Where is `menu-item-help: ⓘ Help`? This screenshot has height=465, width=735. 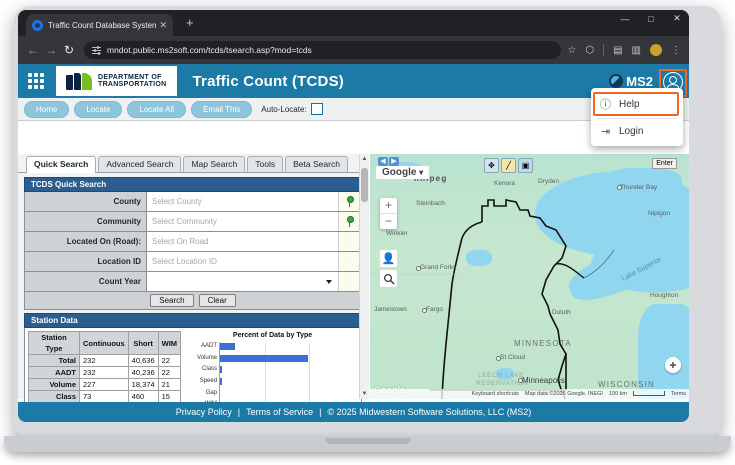 menu-item-help: ⓘ Help is located at coordinates (637, 104).